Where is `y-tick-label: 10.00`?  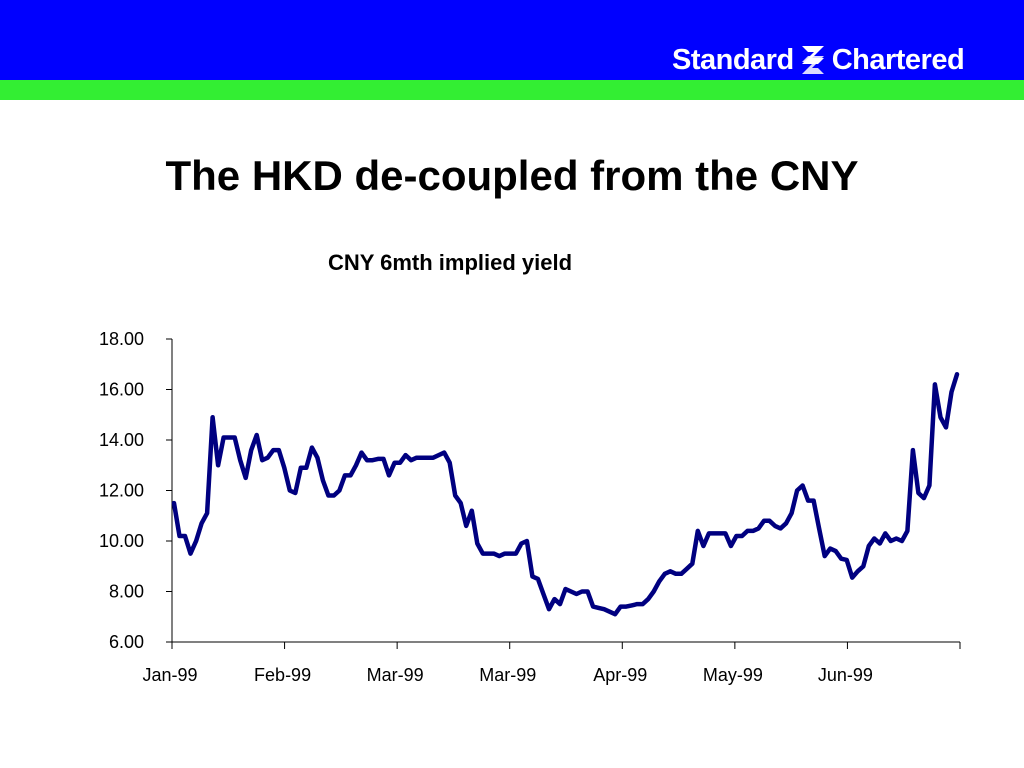 y-tick-label: 10.00 is located at coordinates (121, 541).